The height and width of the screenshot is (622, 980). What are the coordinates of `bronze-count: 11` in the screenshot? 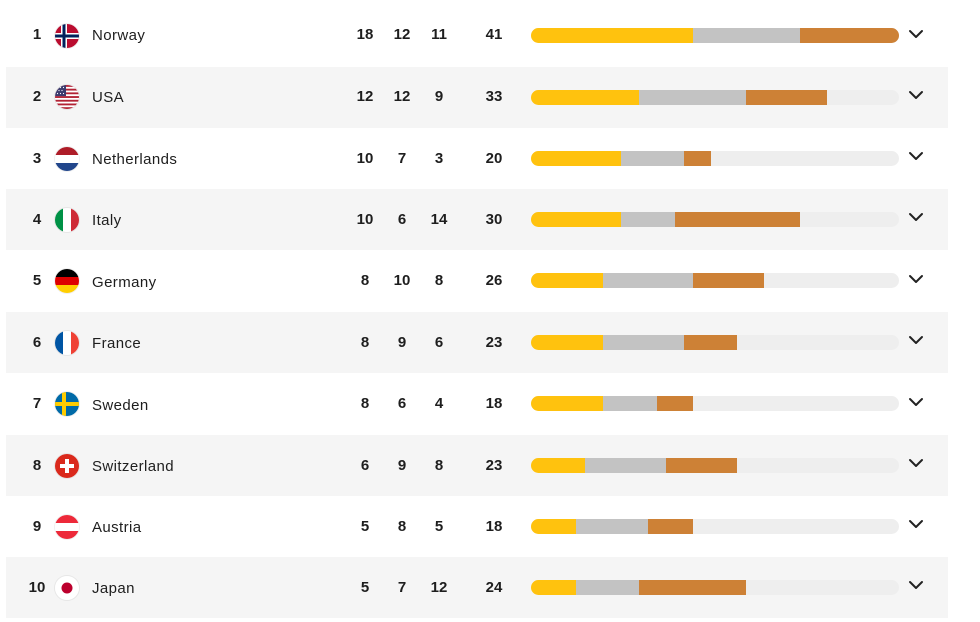 It's located at (439, 34).